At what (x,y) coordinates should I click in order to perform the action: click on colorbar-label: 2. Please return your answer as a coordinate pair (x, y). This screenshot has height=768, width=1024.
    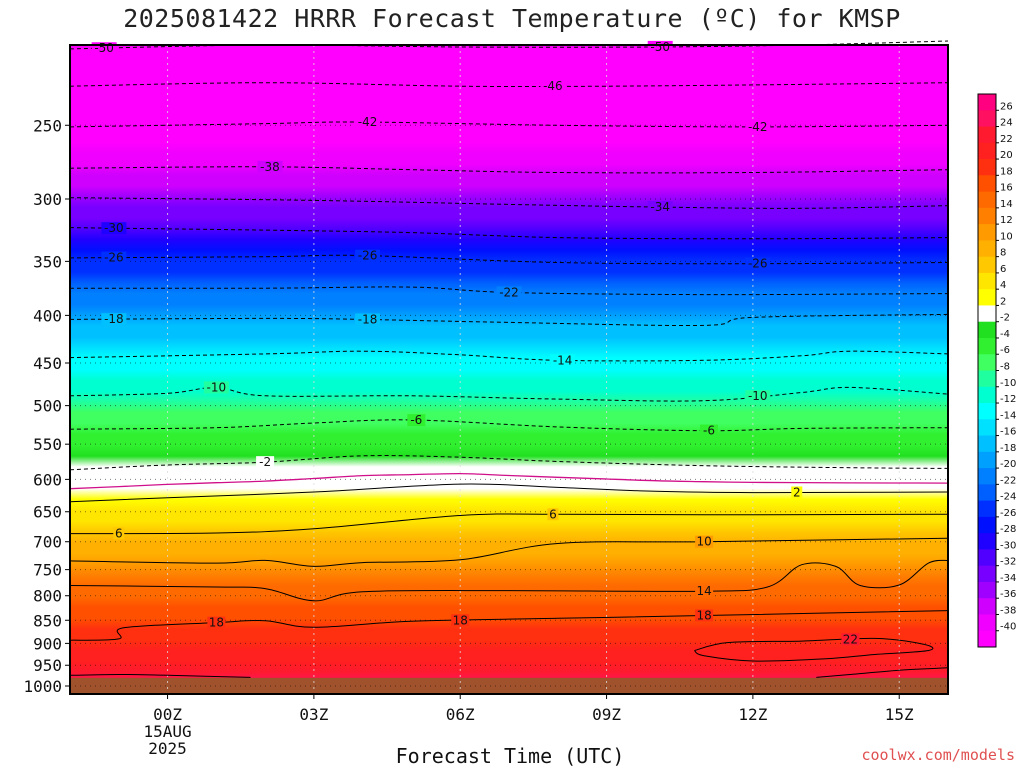
    Looking at the image, I should click on (1003, 301).